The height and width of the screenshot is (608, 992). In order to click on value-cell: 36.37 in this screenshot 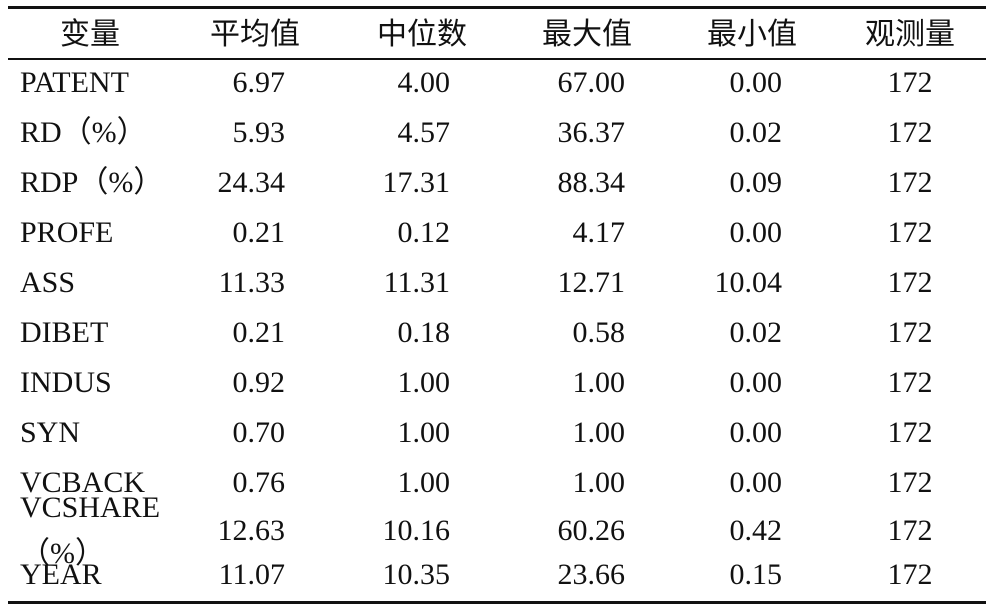, I will do `click(591, 132)`.